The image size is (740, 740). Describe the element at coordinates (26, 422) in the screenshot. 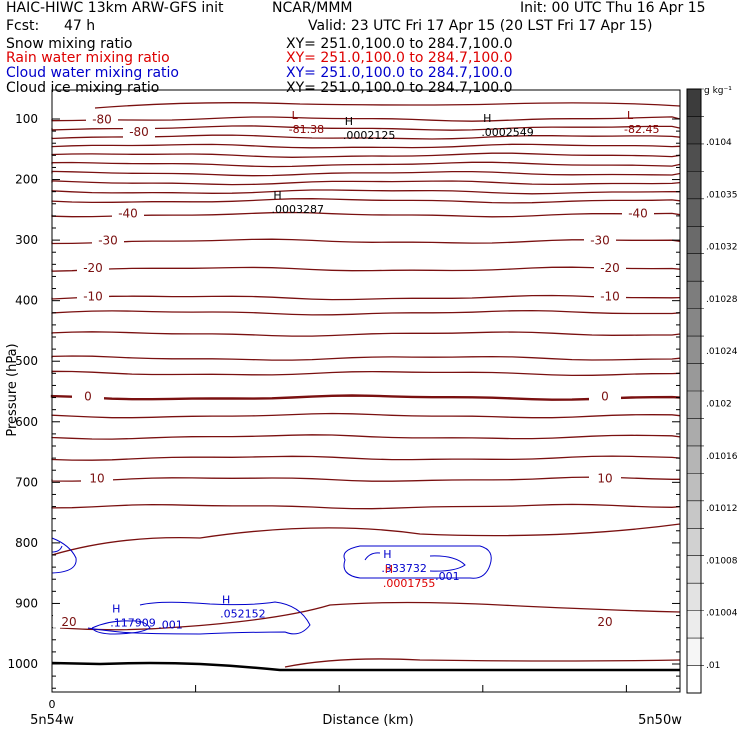

I see `y-tick-label: 600` at that location.